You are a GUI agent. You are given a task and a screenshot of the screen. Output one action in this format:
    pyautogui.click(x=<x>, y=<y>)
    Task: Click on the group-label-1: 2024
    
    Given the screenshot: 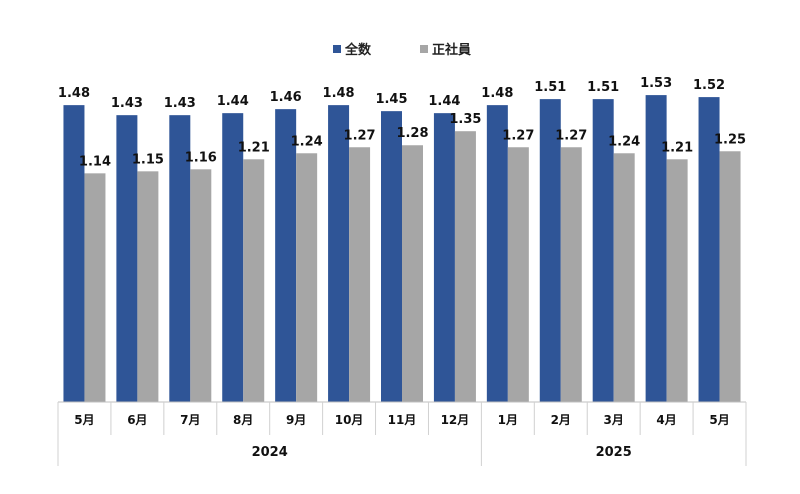 What is the action you would take?
    pyautogui.click(x=270, y=452)
    